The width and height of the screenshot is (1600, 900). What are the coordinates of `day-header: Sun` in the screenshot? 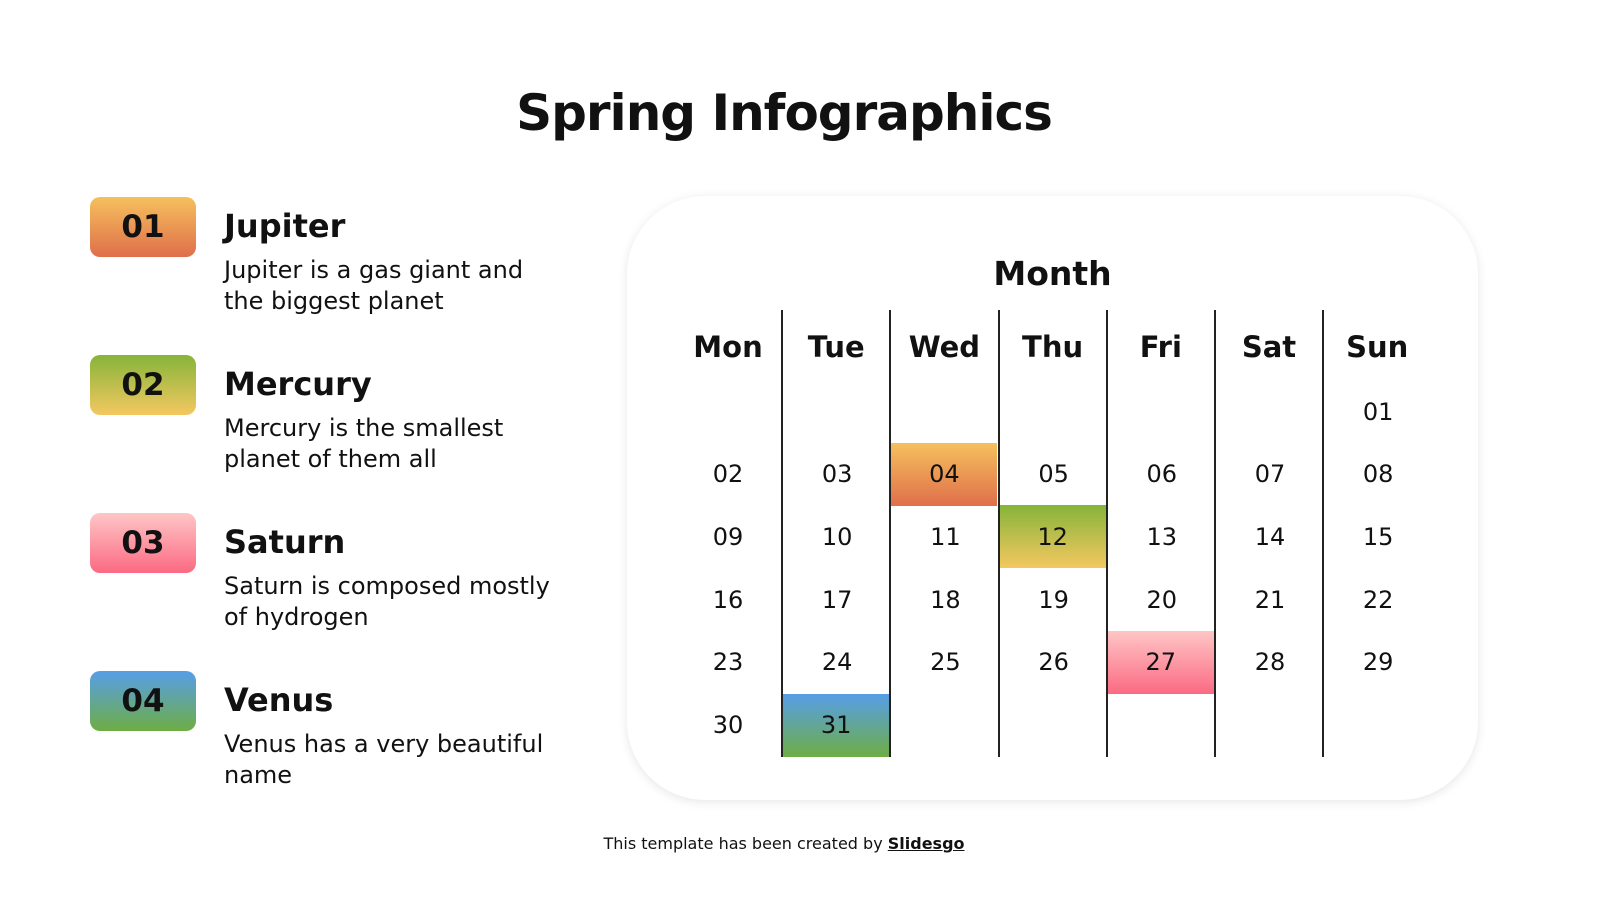 It's located at (1377, 346).